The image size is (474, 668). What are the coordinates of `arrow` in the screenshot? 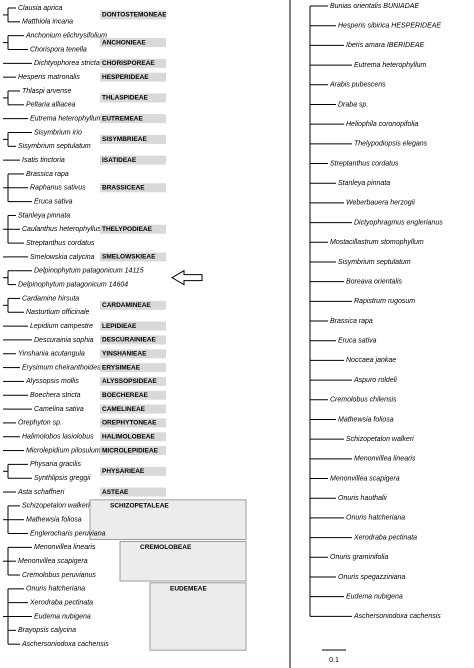 It's located at (187, 277).